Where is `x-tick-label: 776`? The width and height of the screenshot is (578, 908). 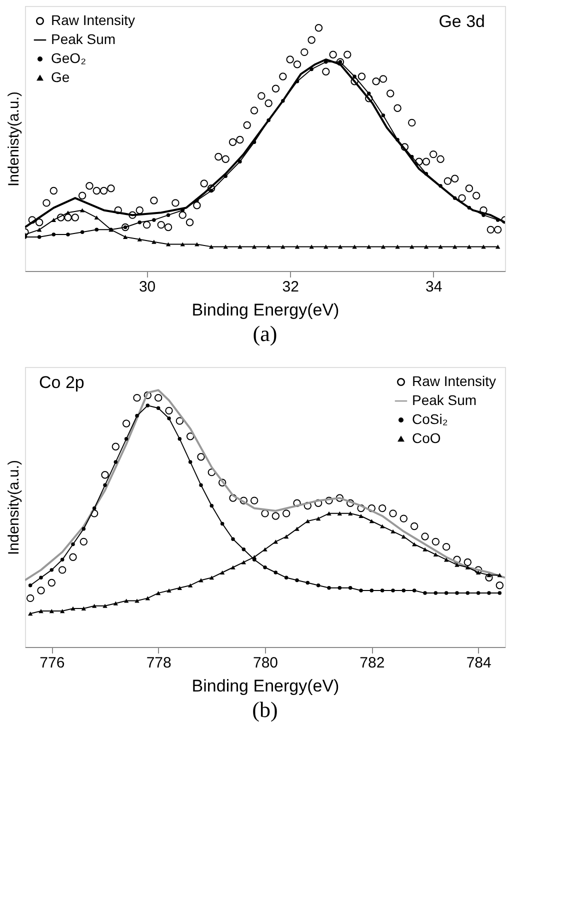
x-tick-label: 776 is located at coordinates (52, 663).